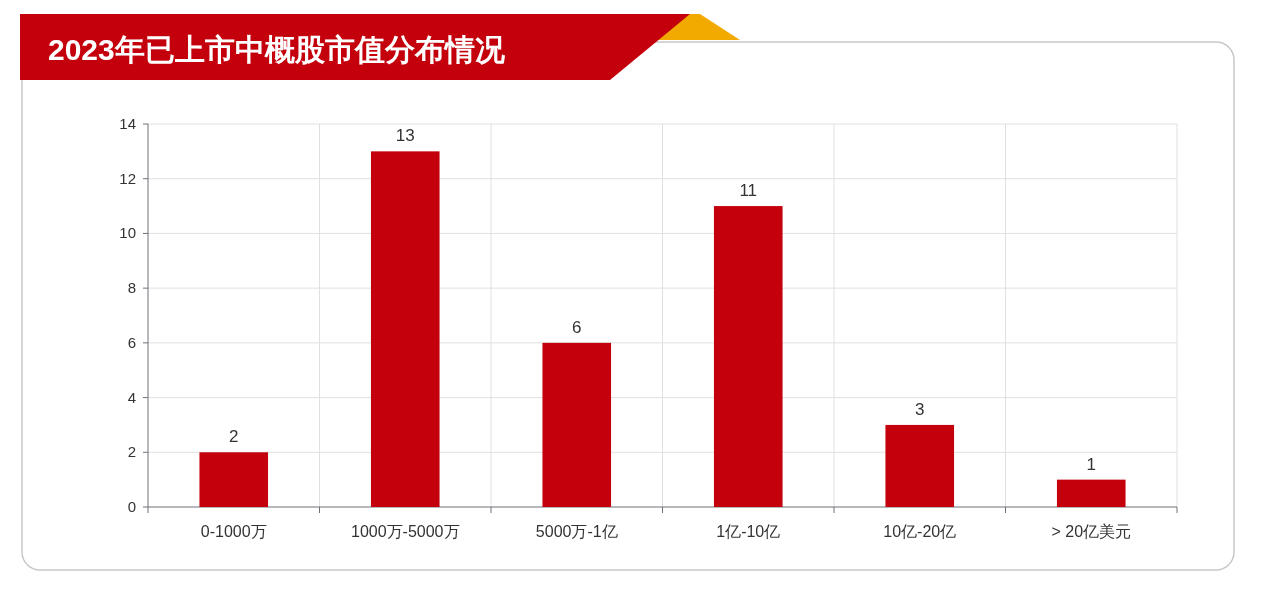 The height and width of the screenshot is (595, 1268). What do you see at coordinates (405, 531) in the screenshot?
I see `x-tick-label: 1000万-5000万` at bounding box center [405, 531].